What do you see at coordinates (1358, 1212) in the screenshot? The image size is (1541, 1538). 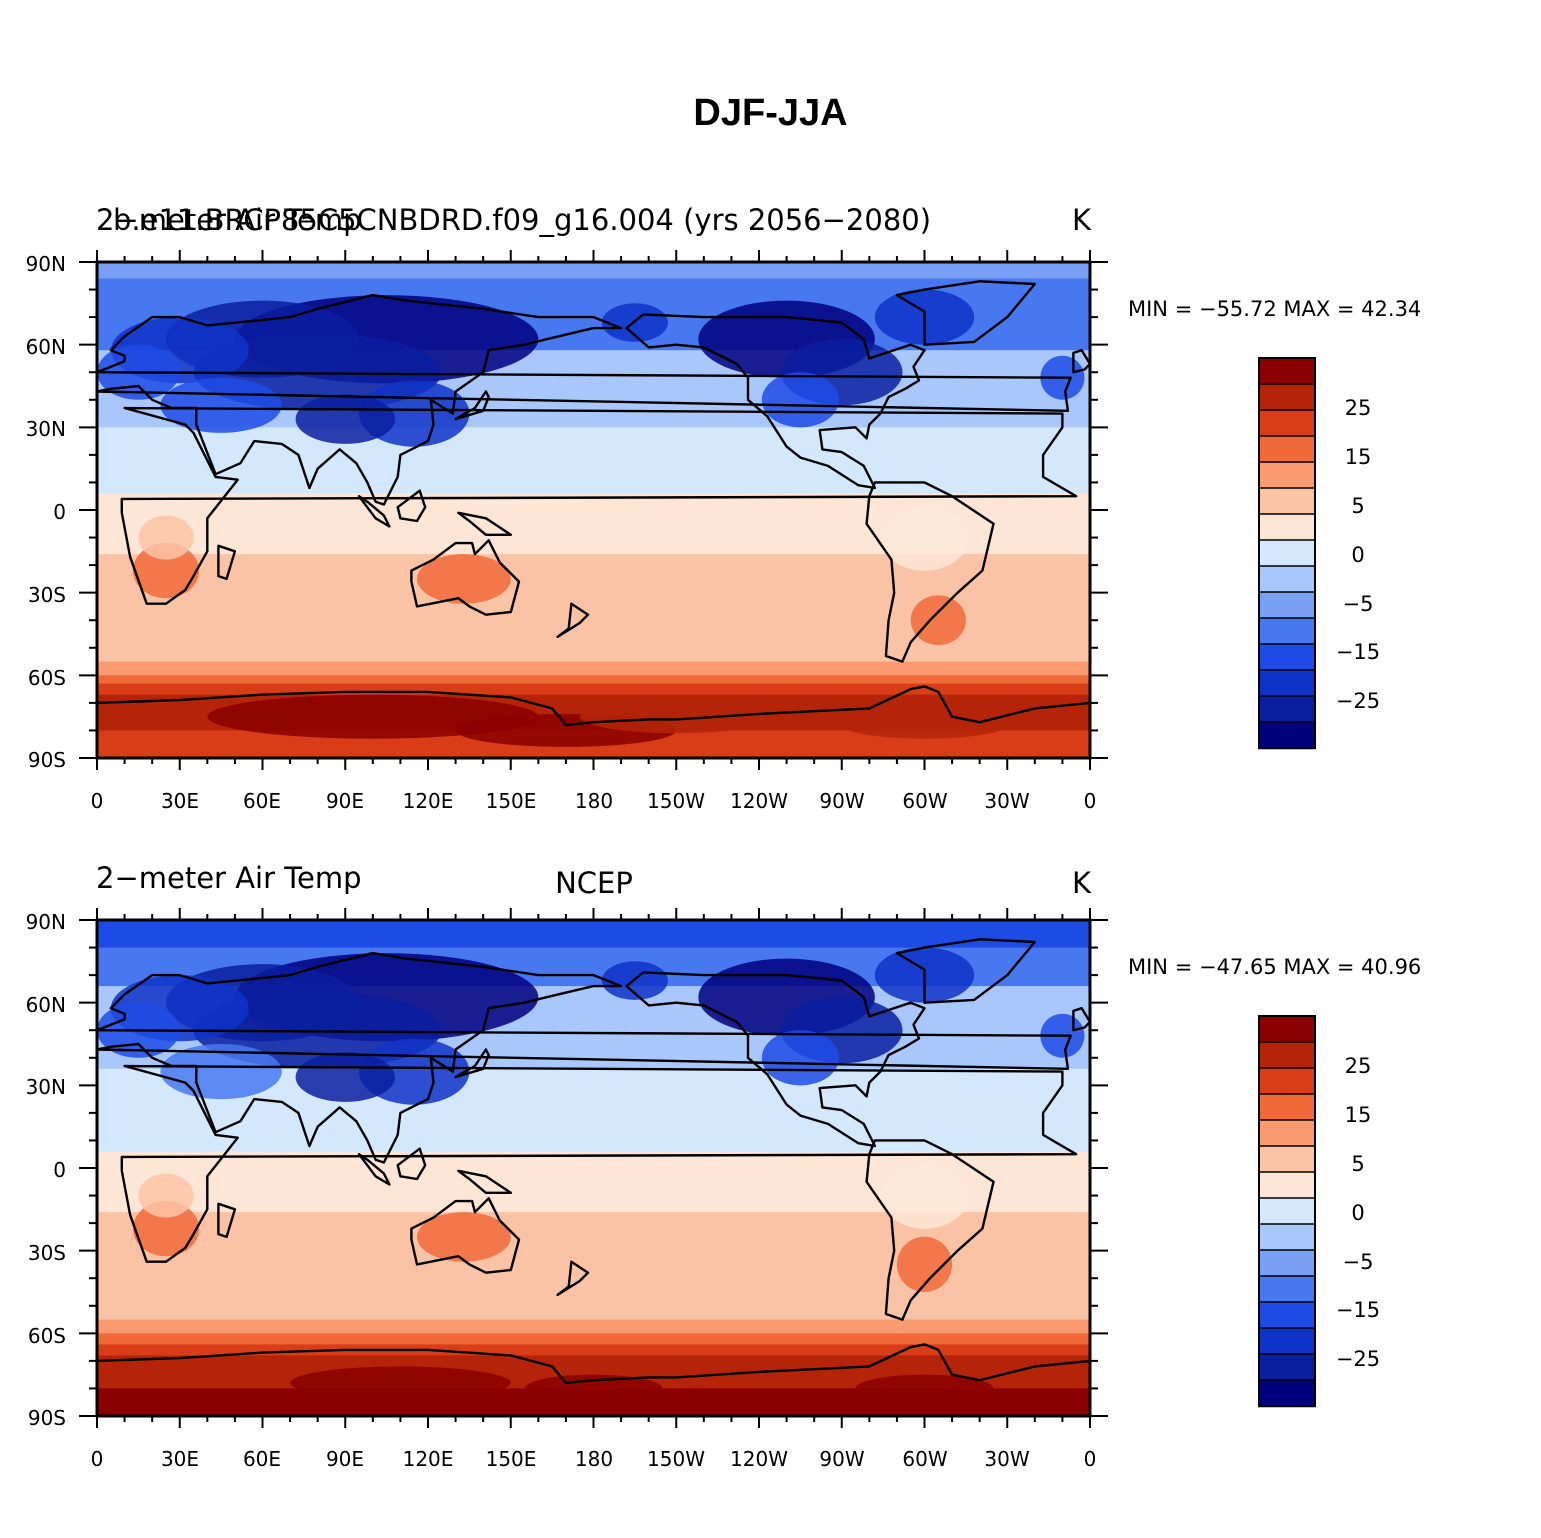 I see `colorbar-labels: 25 15 5 0 −5 −15 −25` at bounding box center [1358, 1212].